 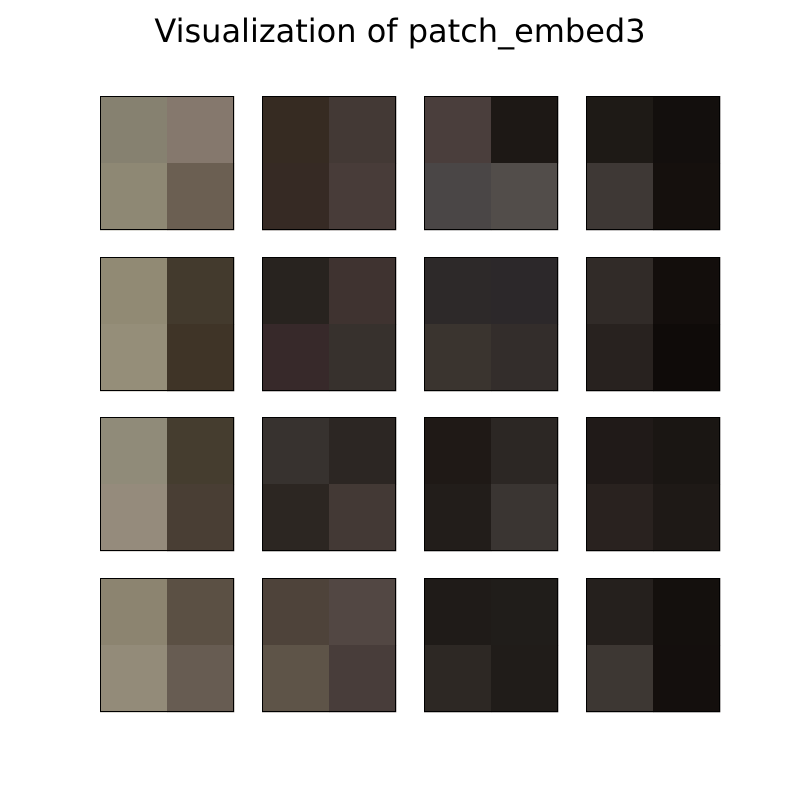 I want to click on chart-title: Visualization of patch_embed3, so click(x=400, y=31).